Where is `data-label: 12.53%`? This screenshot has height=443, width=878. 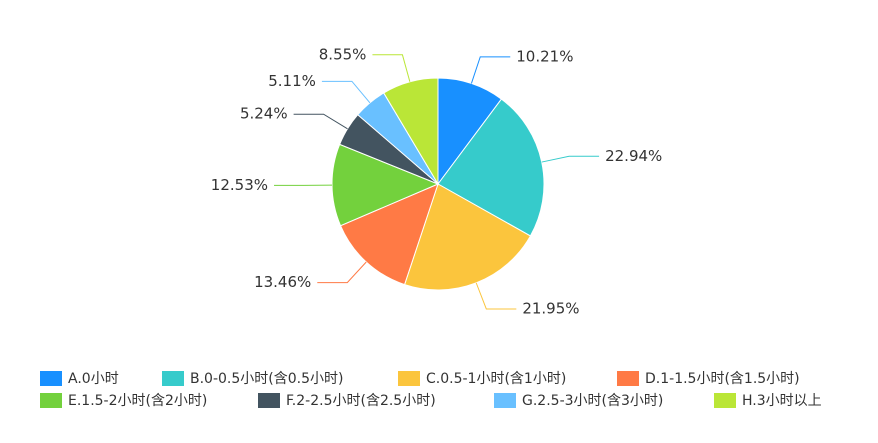 data-label: 12.53% is located at coordinates (239, 185).